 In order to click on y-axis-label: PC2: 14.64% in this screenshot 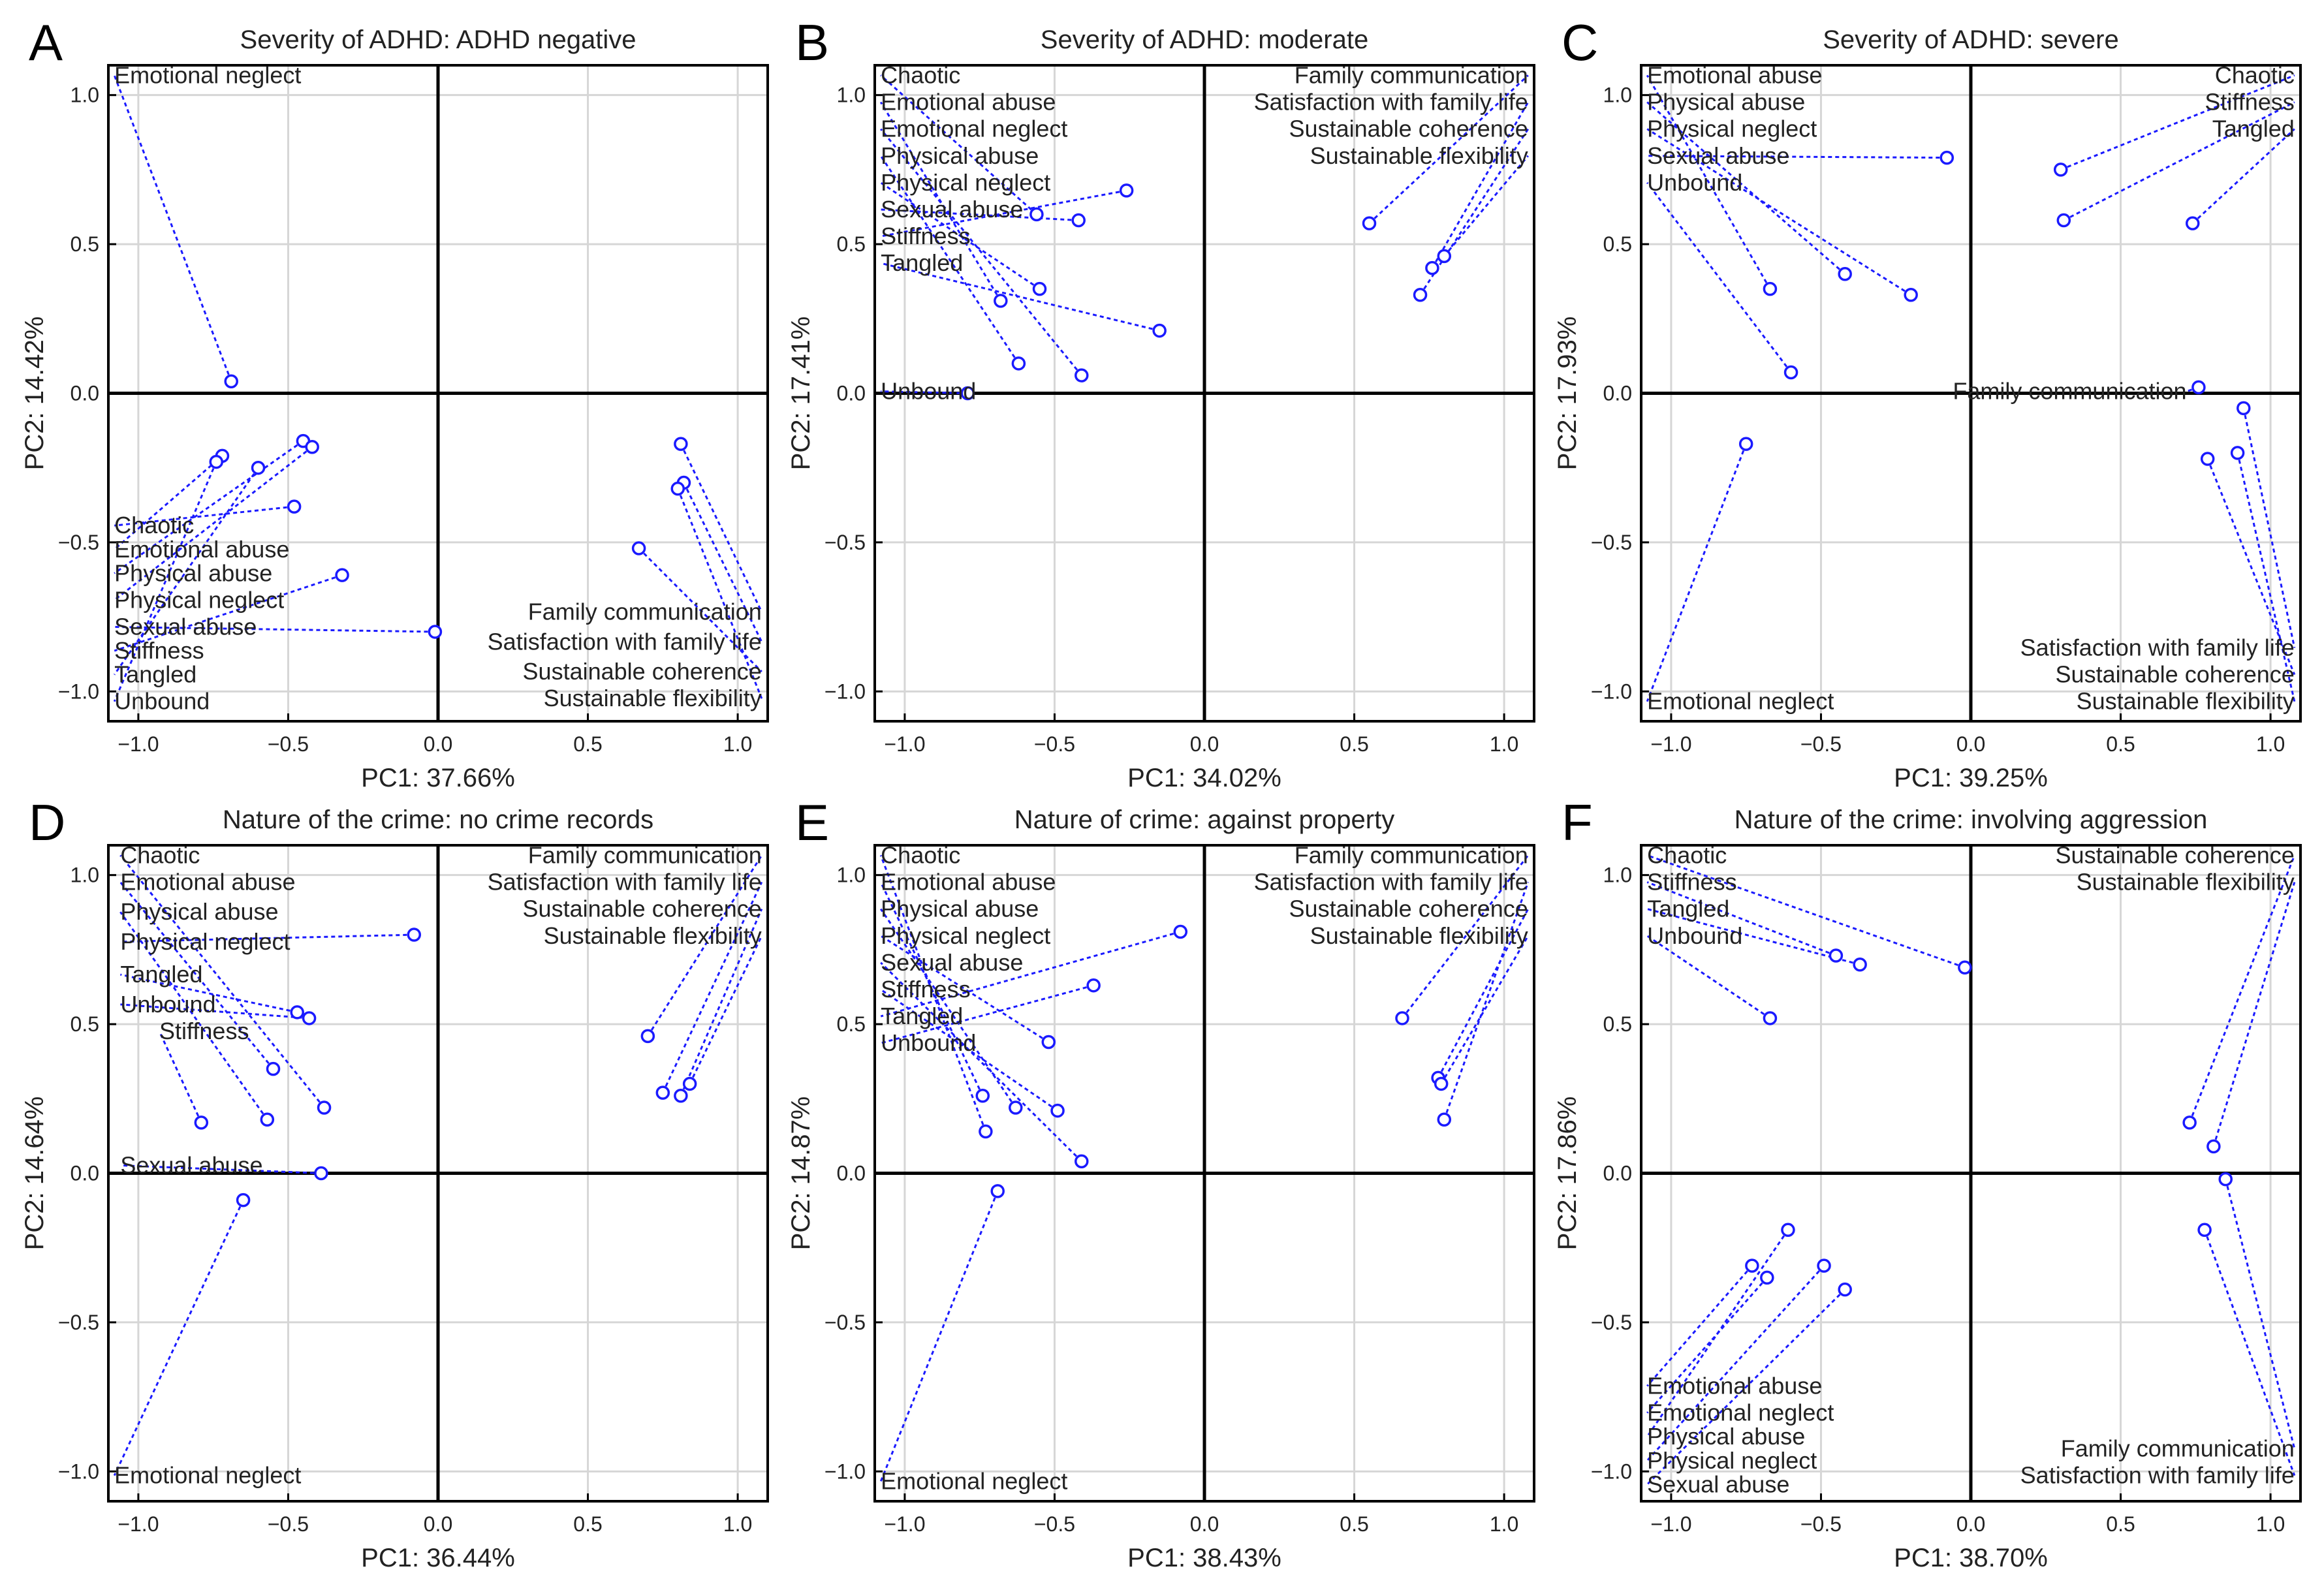, I will do `click(34, 1174)`.